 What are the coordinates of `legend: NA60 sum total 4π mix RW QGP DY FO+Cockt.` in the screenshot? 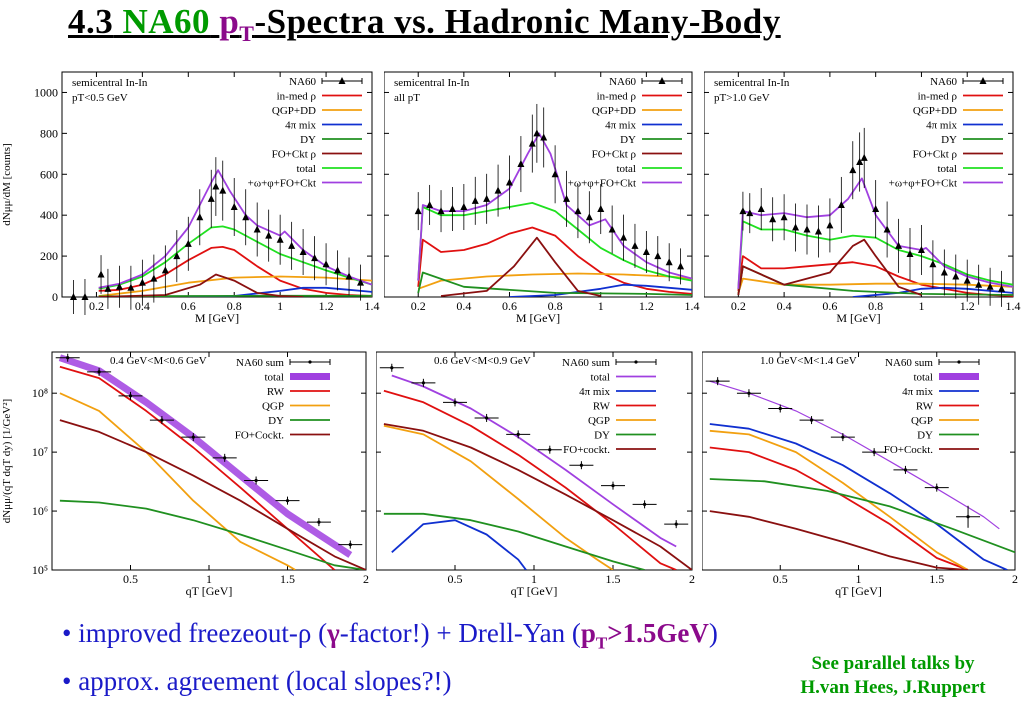 It's located at (932, 406).